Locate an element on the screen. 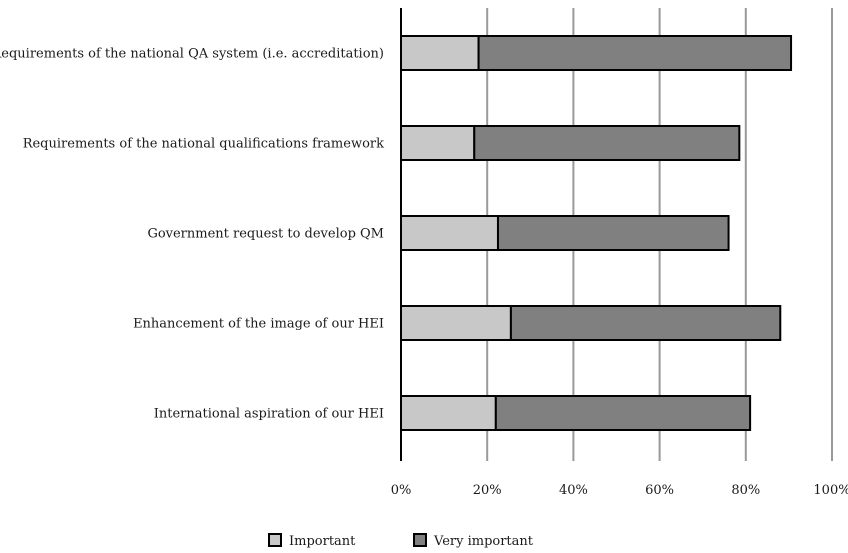 The width and height of the screenshot is (848, 553). x-tick-label: 60% is located at coordinates (659, 490).